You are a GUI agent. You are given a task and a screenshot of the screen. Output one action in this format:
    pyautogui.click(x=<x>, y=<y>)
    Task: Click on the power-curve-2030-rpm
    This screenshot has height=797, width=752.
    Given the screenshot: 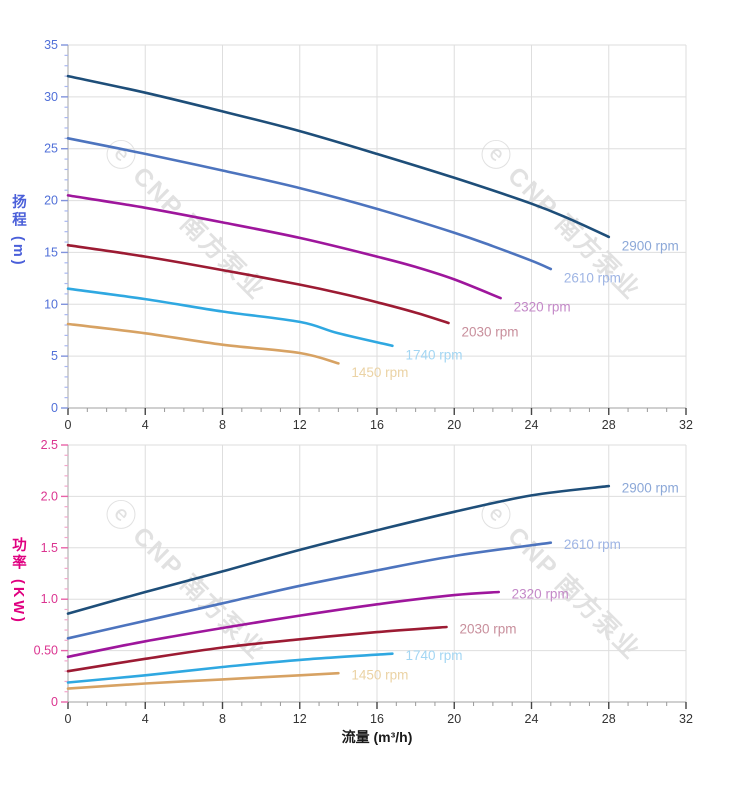 What is the action you would take?
    pyautogui.click(x=257, y=649)
    